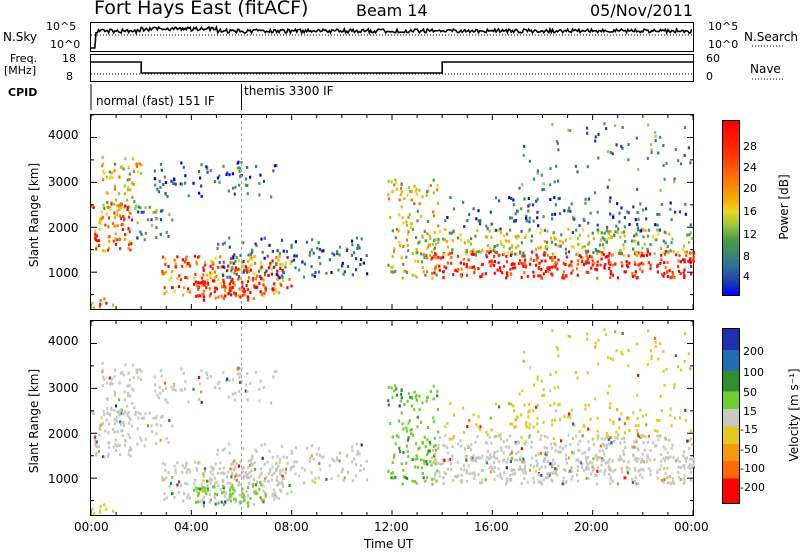 The width and height of the screenshot is (800, 554). I want to click on cpid-mode-2: themis 3300 IF, so click(289, 91).